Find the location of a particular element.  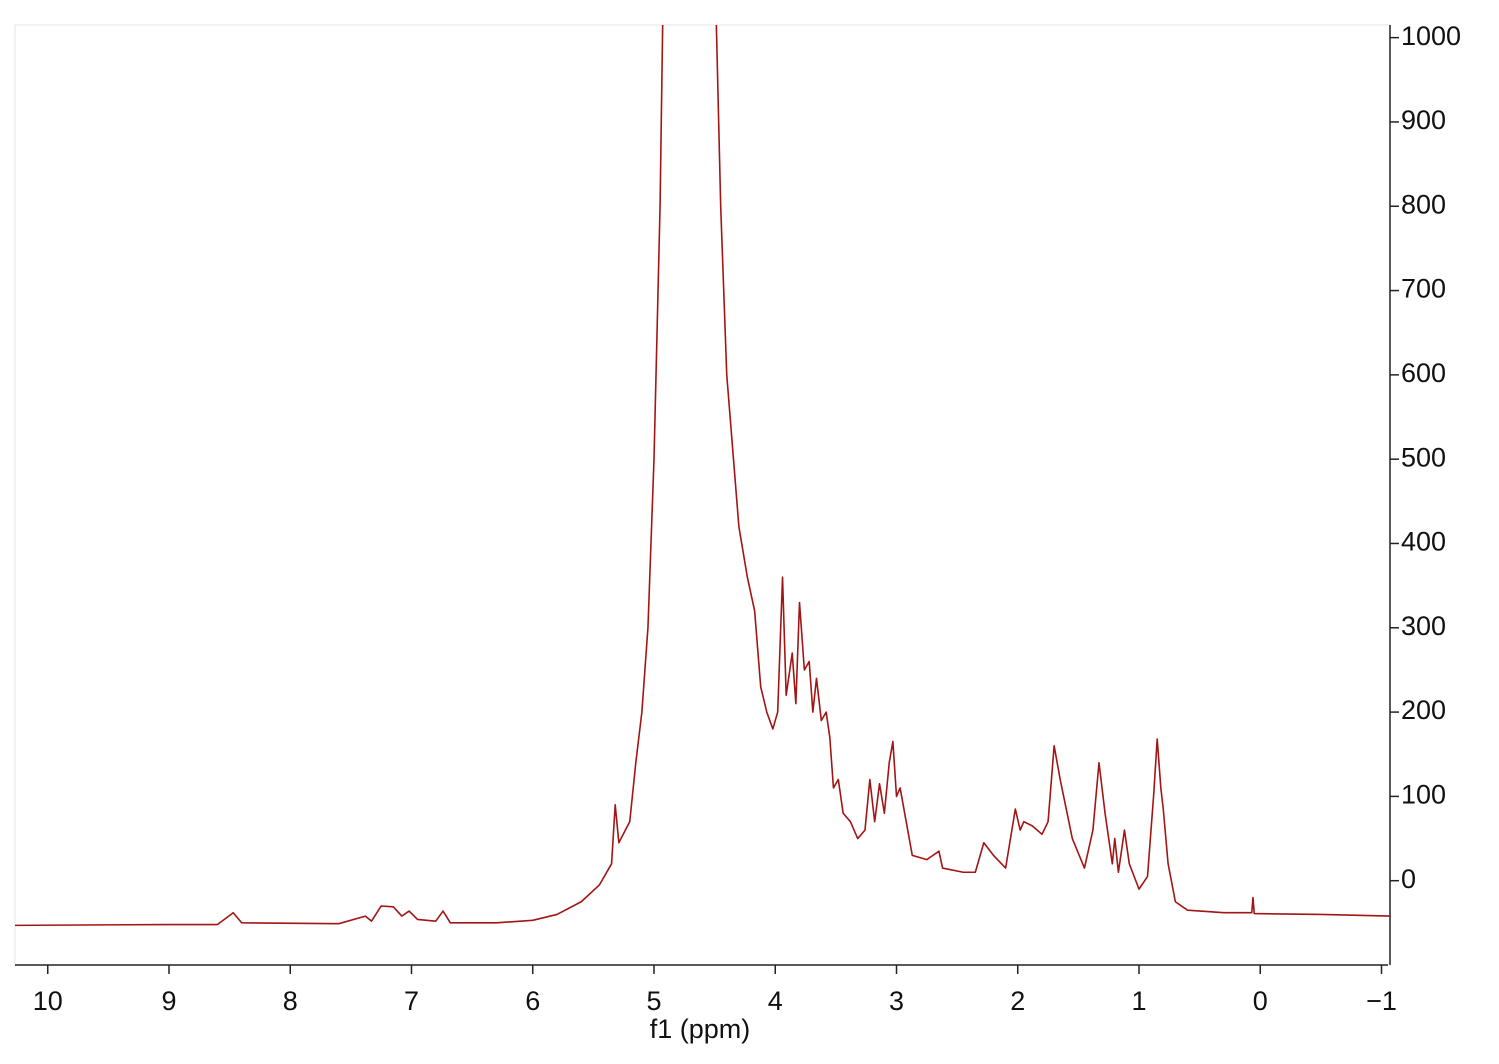

y-tick-label: 0 is located at coordinates (1408, 879).